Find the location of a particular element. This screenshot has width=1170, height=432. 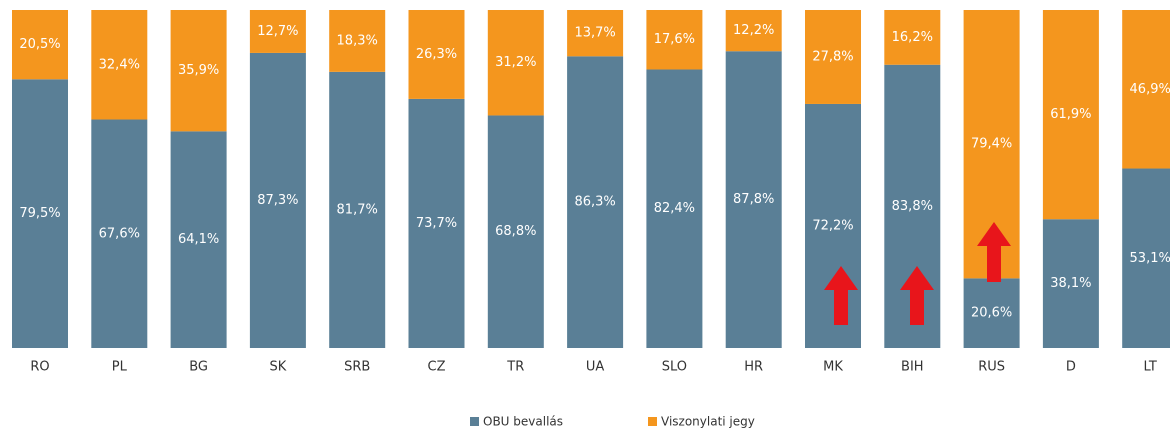

x-tick-label: SLO is located at coordinates (674, 367).